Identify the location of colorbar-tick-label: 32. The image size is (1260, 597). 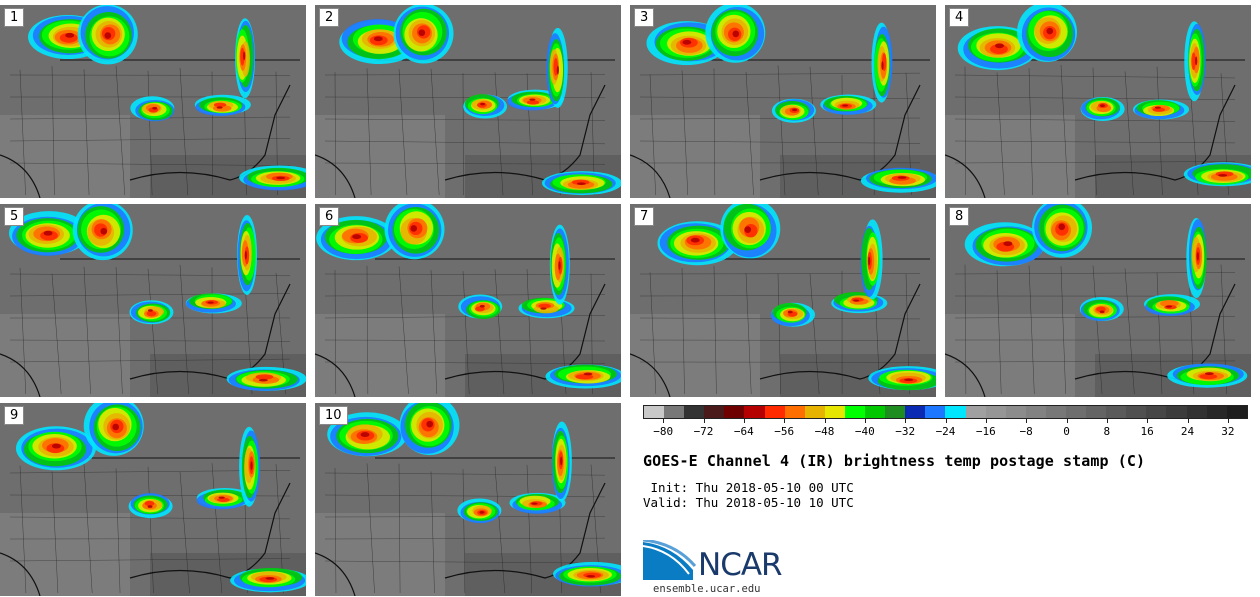
(1228, 431).